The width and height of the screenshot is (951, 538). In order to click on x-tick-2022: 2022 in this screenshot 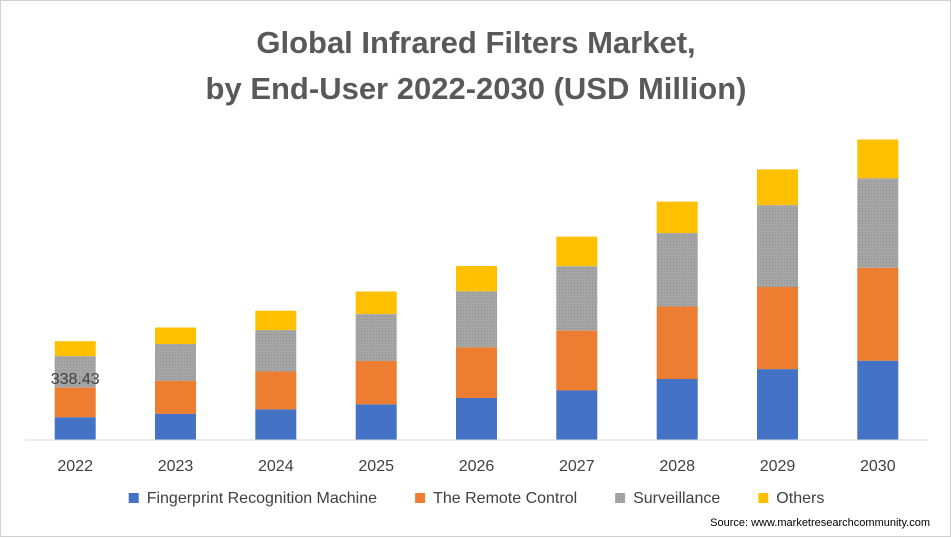, I will do `click(75, 466)`.